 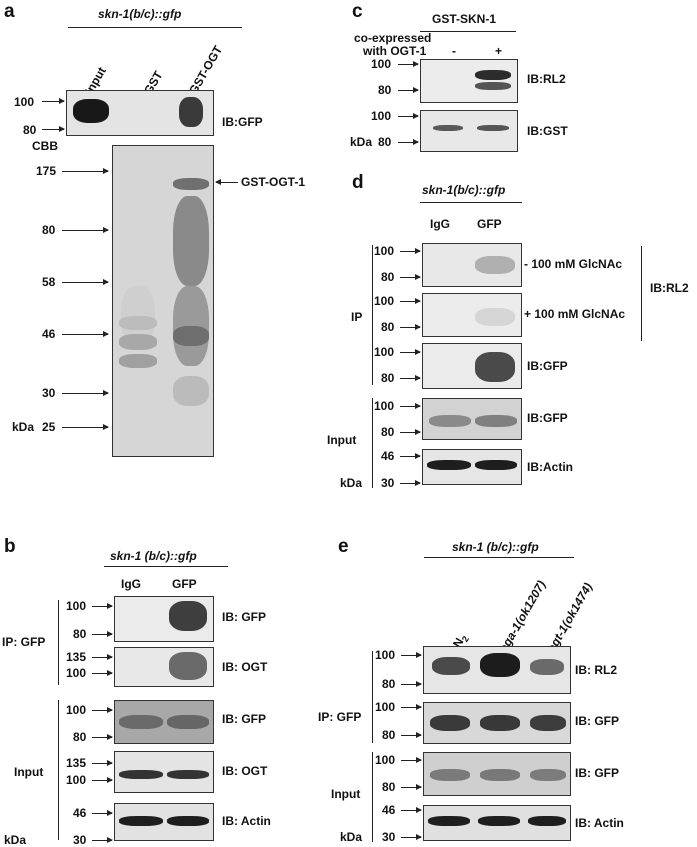 What do you see at coordinates (495, 547) in the screenshot?
I see `panel-e-header: skn-1 (b/c)::gfp` at bounding box center [495, 547].